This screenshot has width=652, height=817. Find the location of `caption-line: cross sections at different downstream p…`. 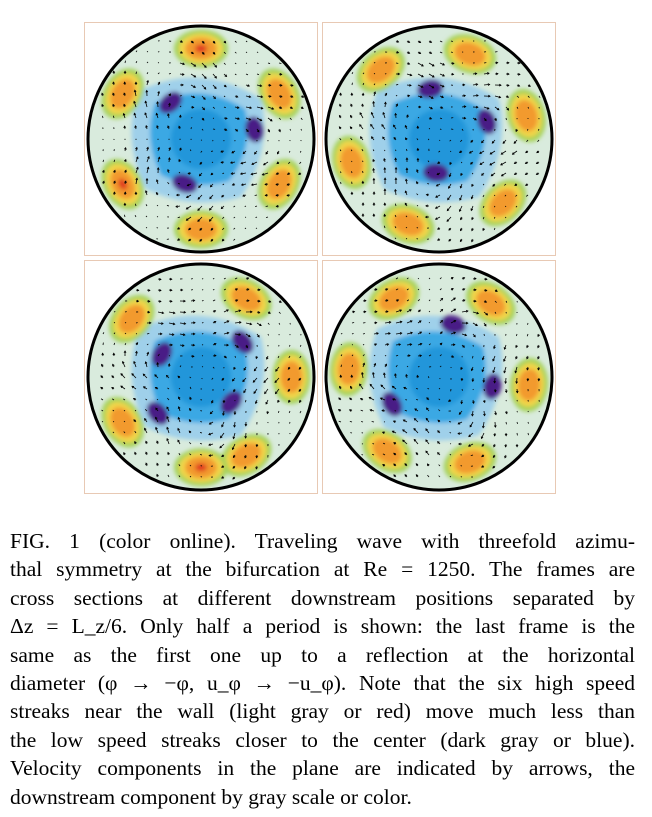

caption-line: cross sections at different downstream p… is located at coordinates (322, 597).